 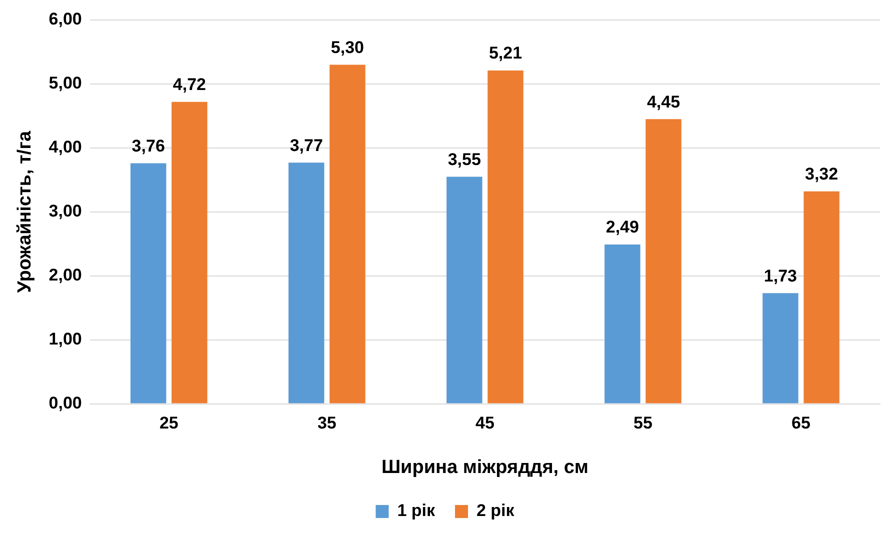 I want to click on data-label: 3,55, so click(x=464, y=159).